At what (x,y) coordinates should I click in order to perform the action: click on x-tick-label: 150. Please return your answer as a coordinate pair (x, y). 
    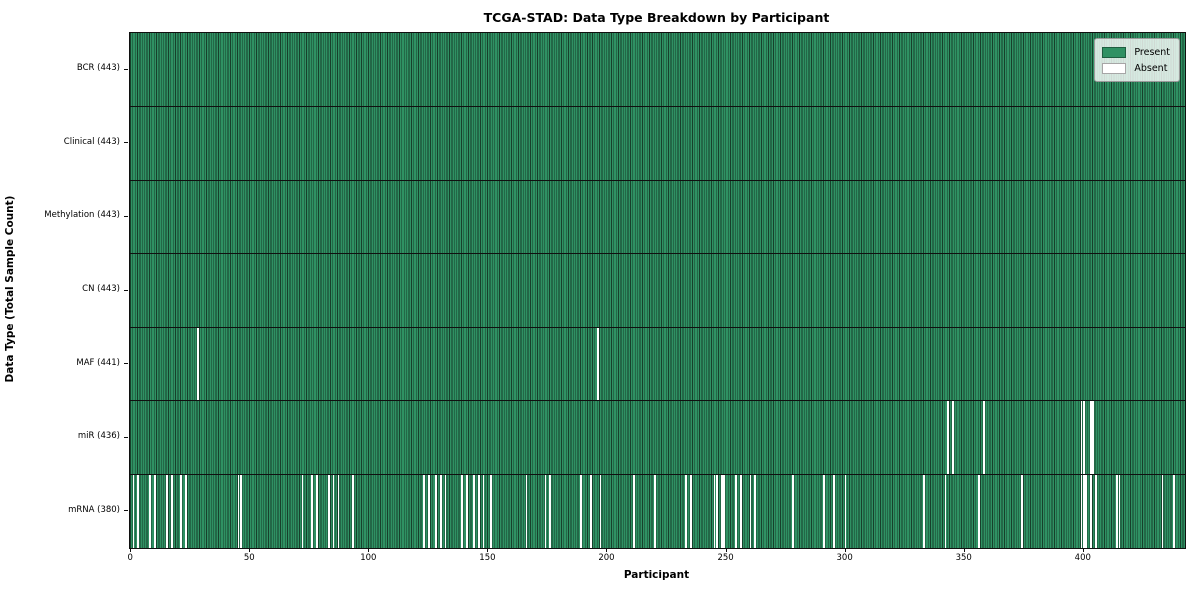
    Looking at the image, I should click on (487, 558).